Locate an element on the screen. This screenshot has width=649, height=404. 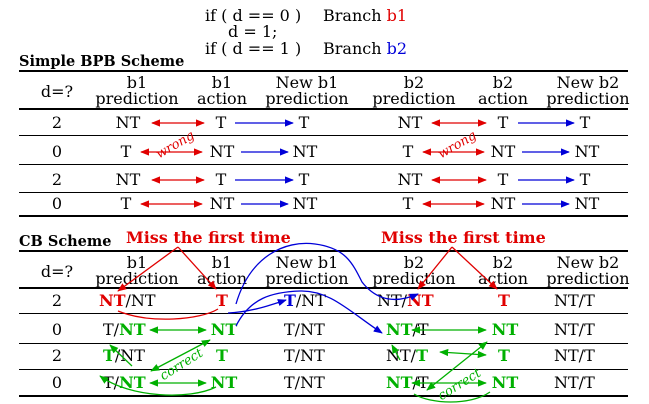
simple-top-rule is located at coordinates (323, 71).